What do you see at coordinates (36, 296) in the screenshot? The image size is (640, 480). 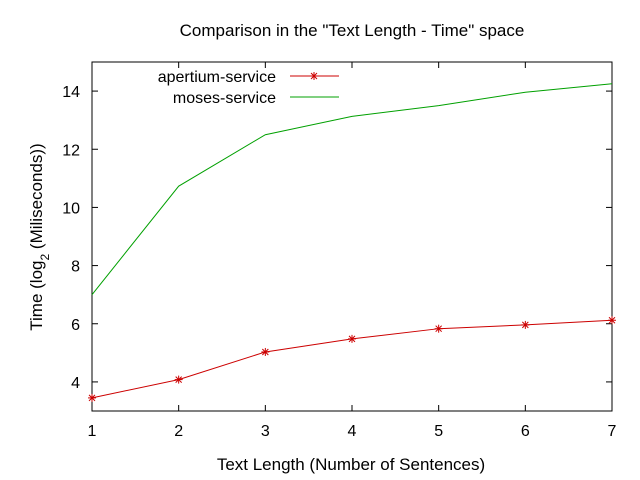 I see `y-axis-label-prefix: Time (log` at bounding box center [36, 296].